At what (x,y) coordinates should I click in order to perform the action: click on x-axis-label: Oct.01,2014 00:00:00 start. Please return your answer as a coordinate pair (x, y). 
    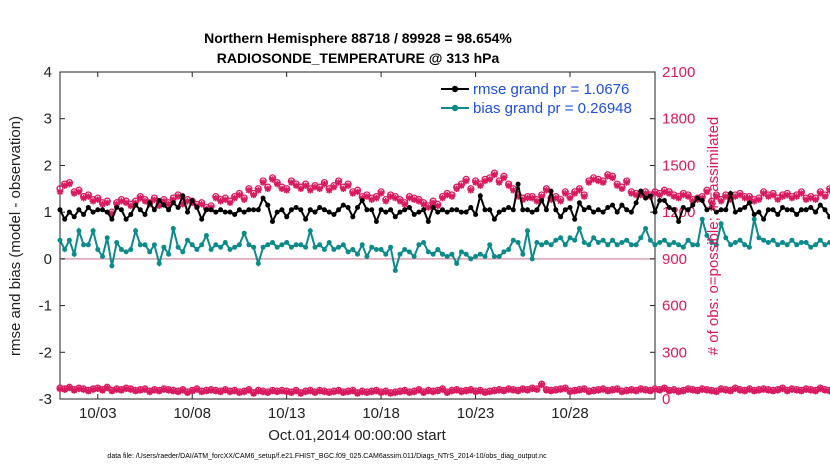
    Looking at the image, I should click on (357, 435).